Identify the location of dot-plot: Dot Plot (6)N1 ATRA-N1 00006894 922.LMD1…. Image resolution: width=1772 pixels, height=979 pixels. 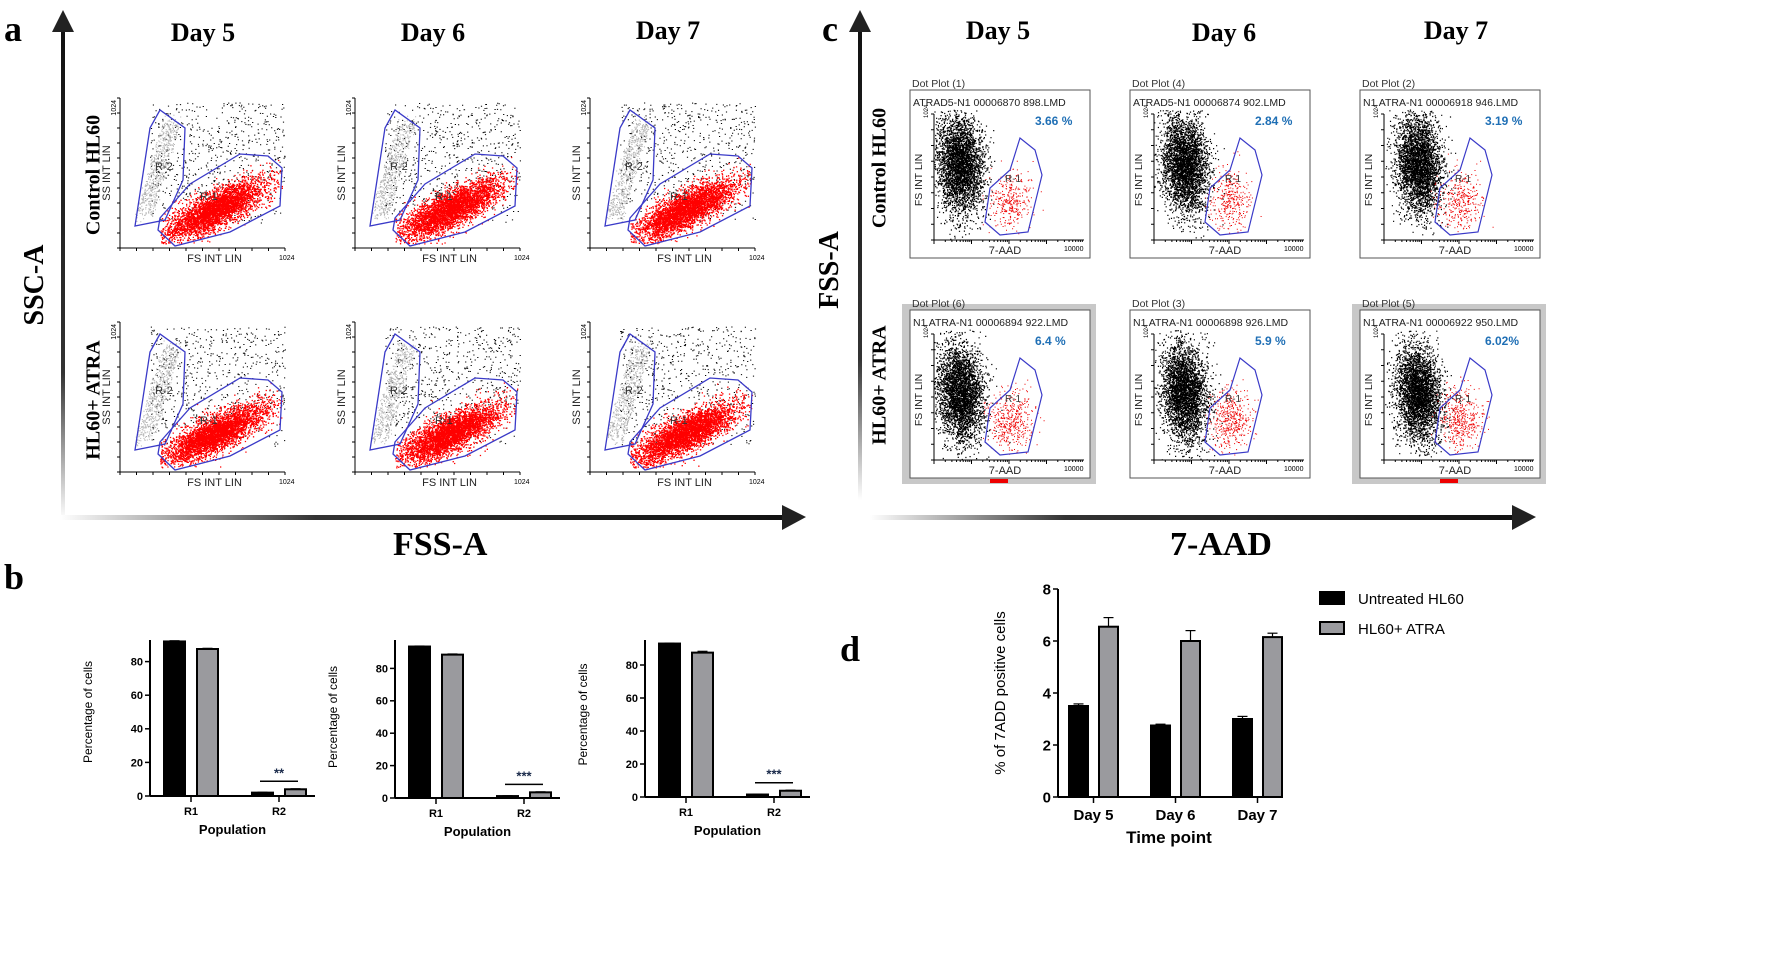
(999, 391).